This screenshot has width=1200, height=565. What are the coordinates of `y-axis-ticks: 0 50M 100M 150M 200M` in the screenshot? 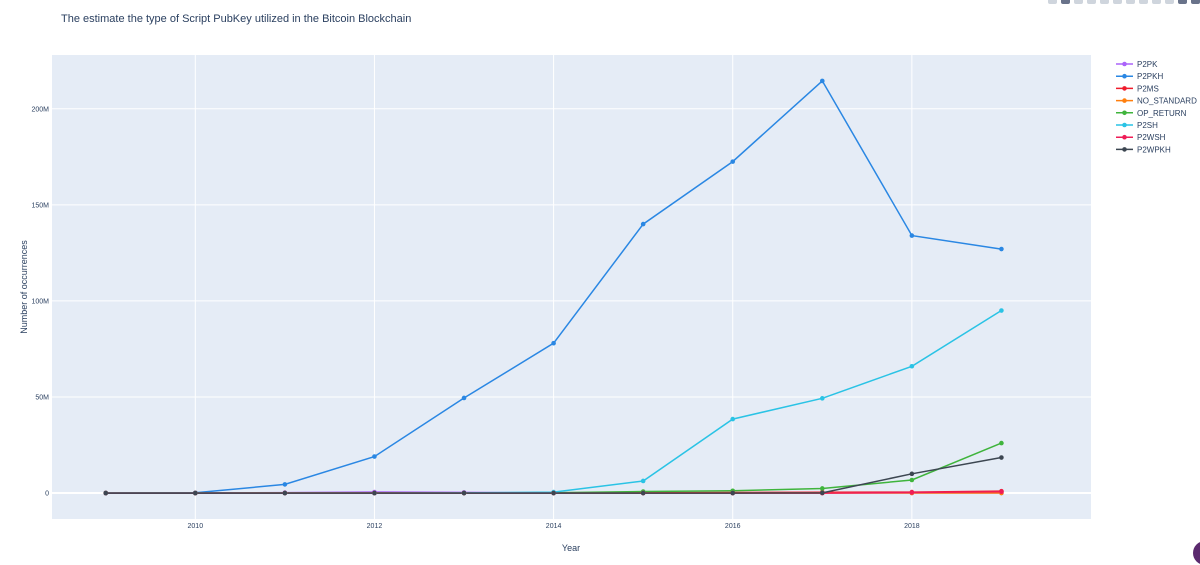 It's located at (40, 301).